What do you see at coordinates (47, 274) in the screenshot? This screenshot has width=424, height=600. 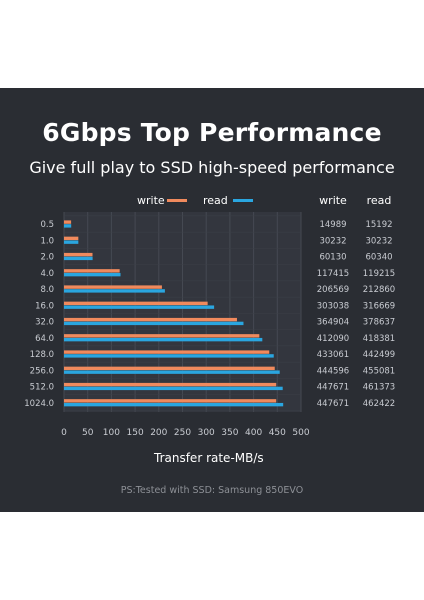 I see `y-tick-label: 4.0` at bounding box center [47, 274].